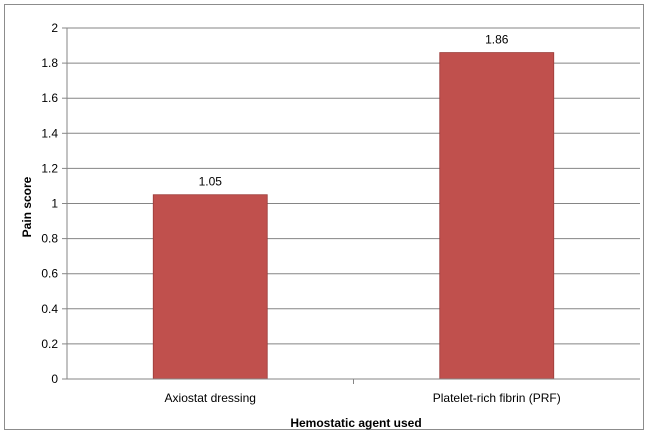  I want to click on y-tick-label: 2, so click(54, 28).